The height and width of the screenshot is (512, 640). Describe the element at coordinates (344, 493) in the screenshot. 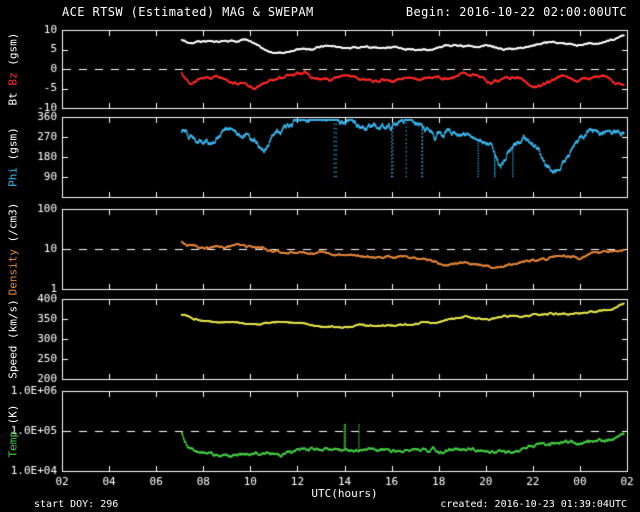

I see `x-axis-label: UTC(hours)` at that location.